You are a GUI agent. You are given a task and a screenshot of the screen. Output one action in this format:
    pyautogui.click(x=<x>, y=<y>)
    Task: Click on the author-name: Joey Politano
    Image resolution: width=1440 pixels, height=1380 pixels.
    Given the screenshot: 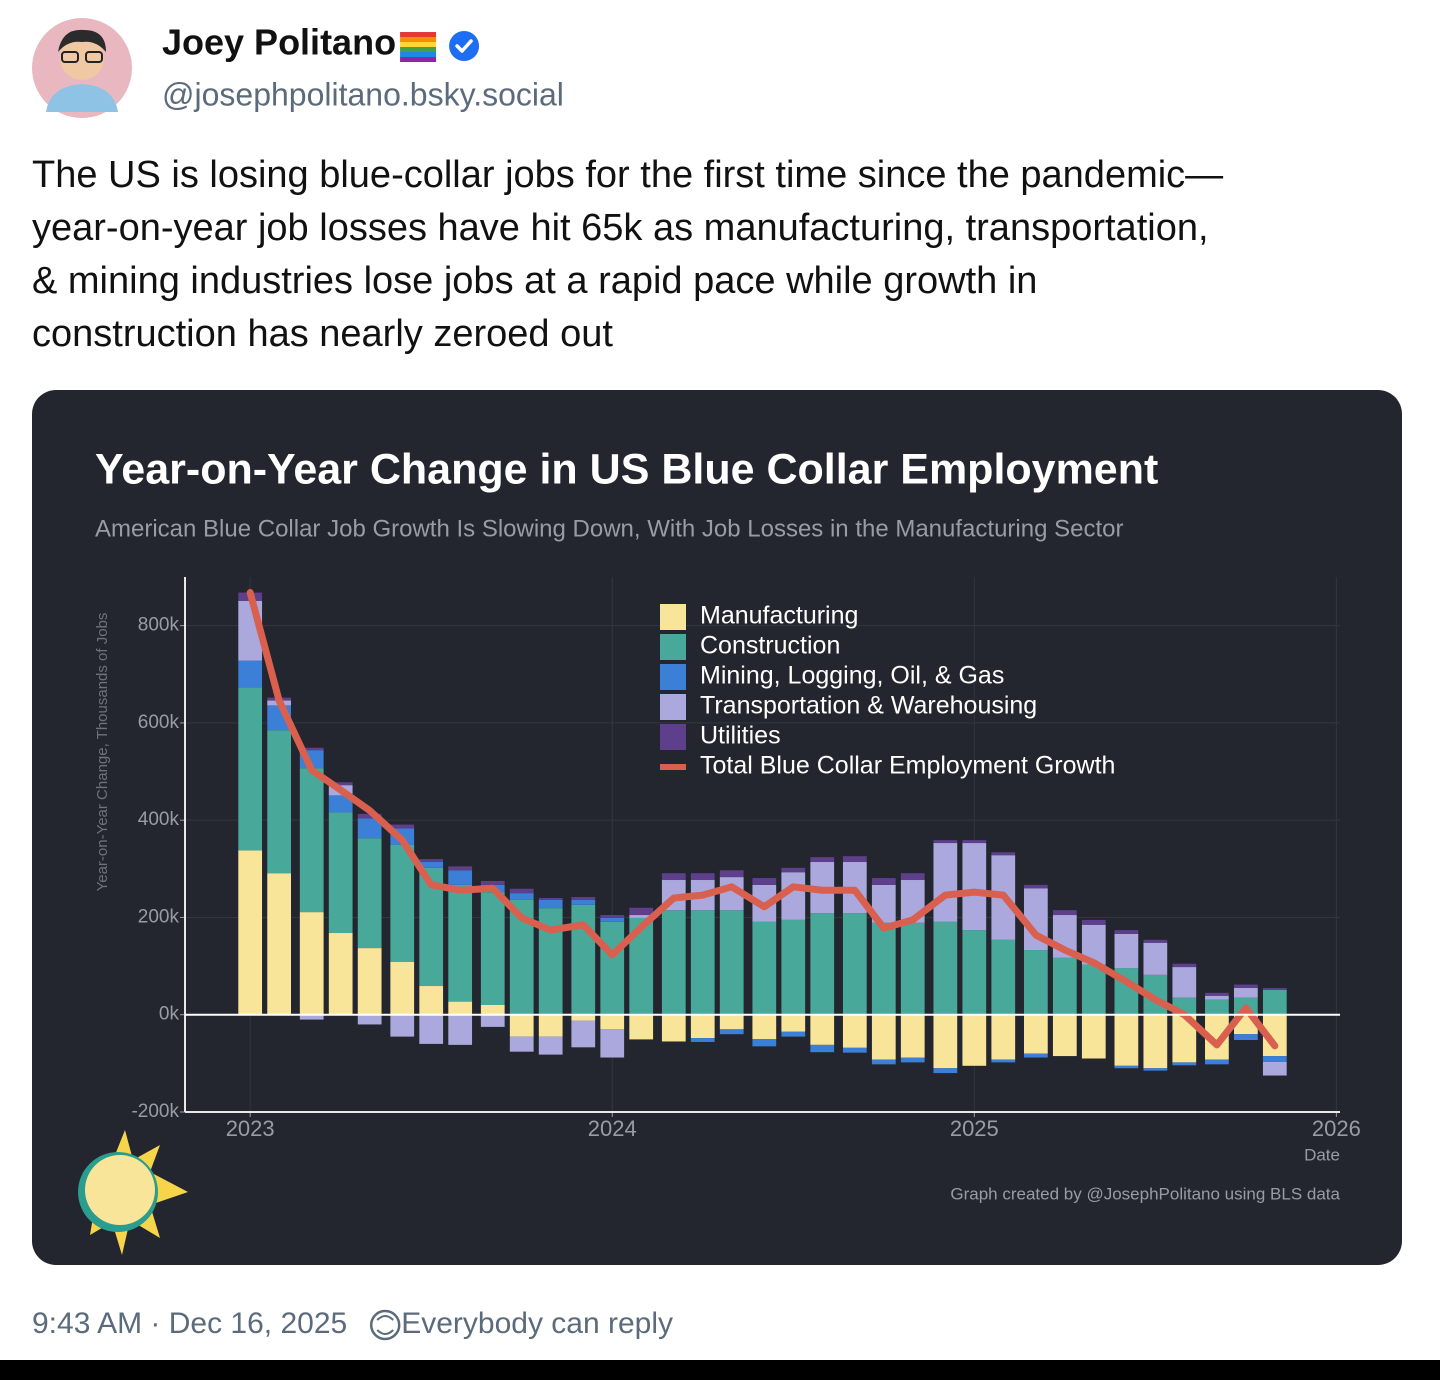 What is the action you would take?
    pyautogui.click(x=279, y=42)
    